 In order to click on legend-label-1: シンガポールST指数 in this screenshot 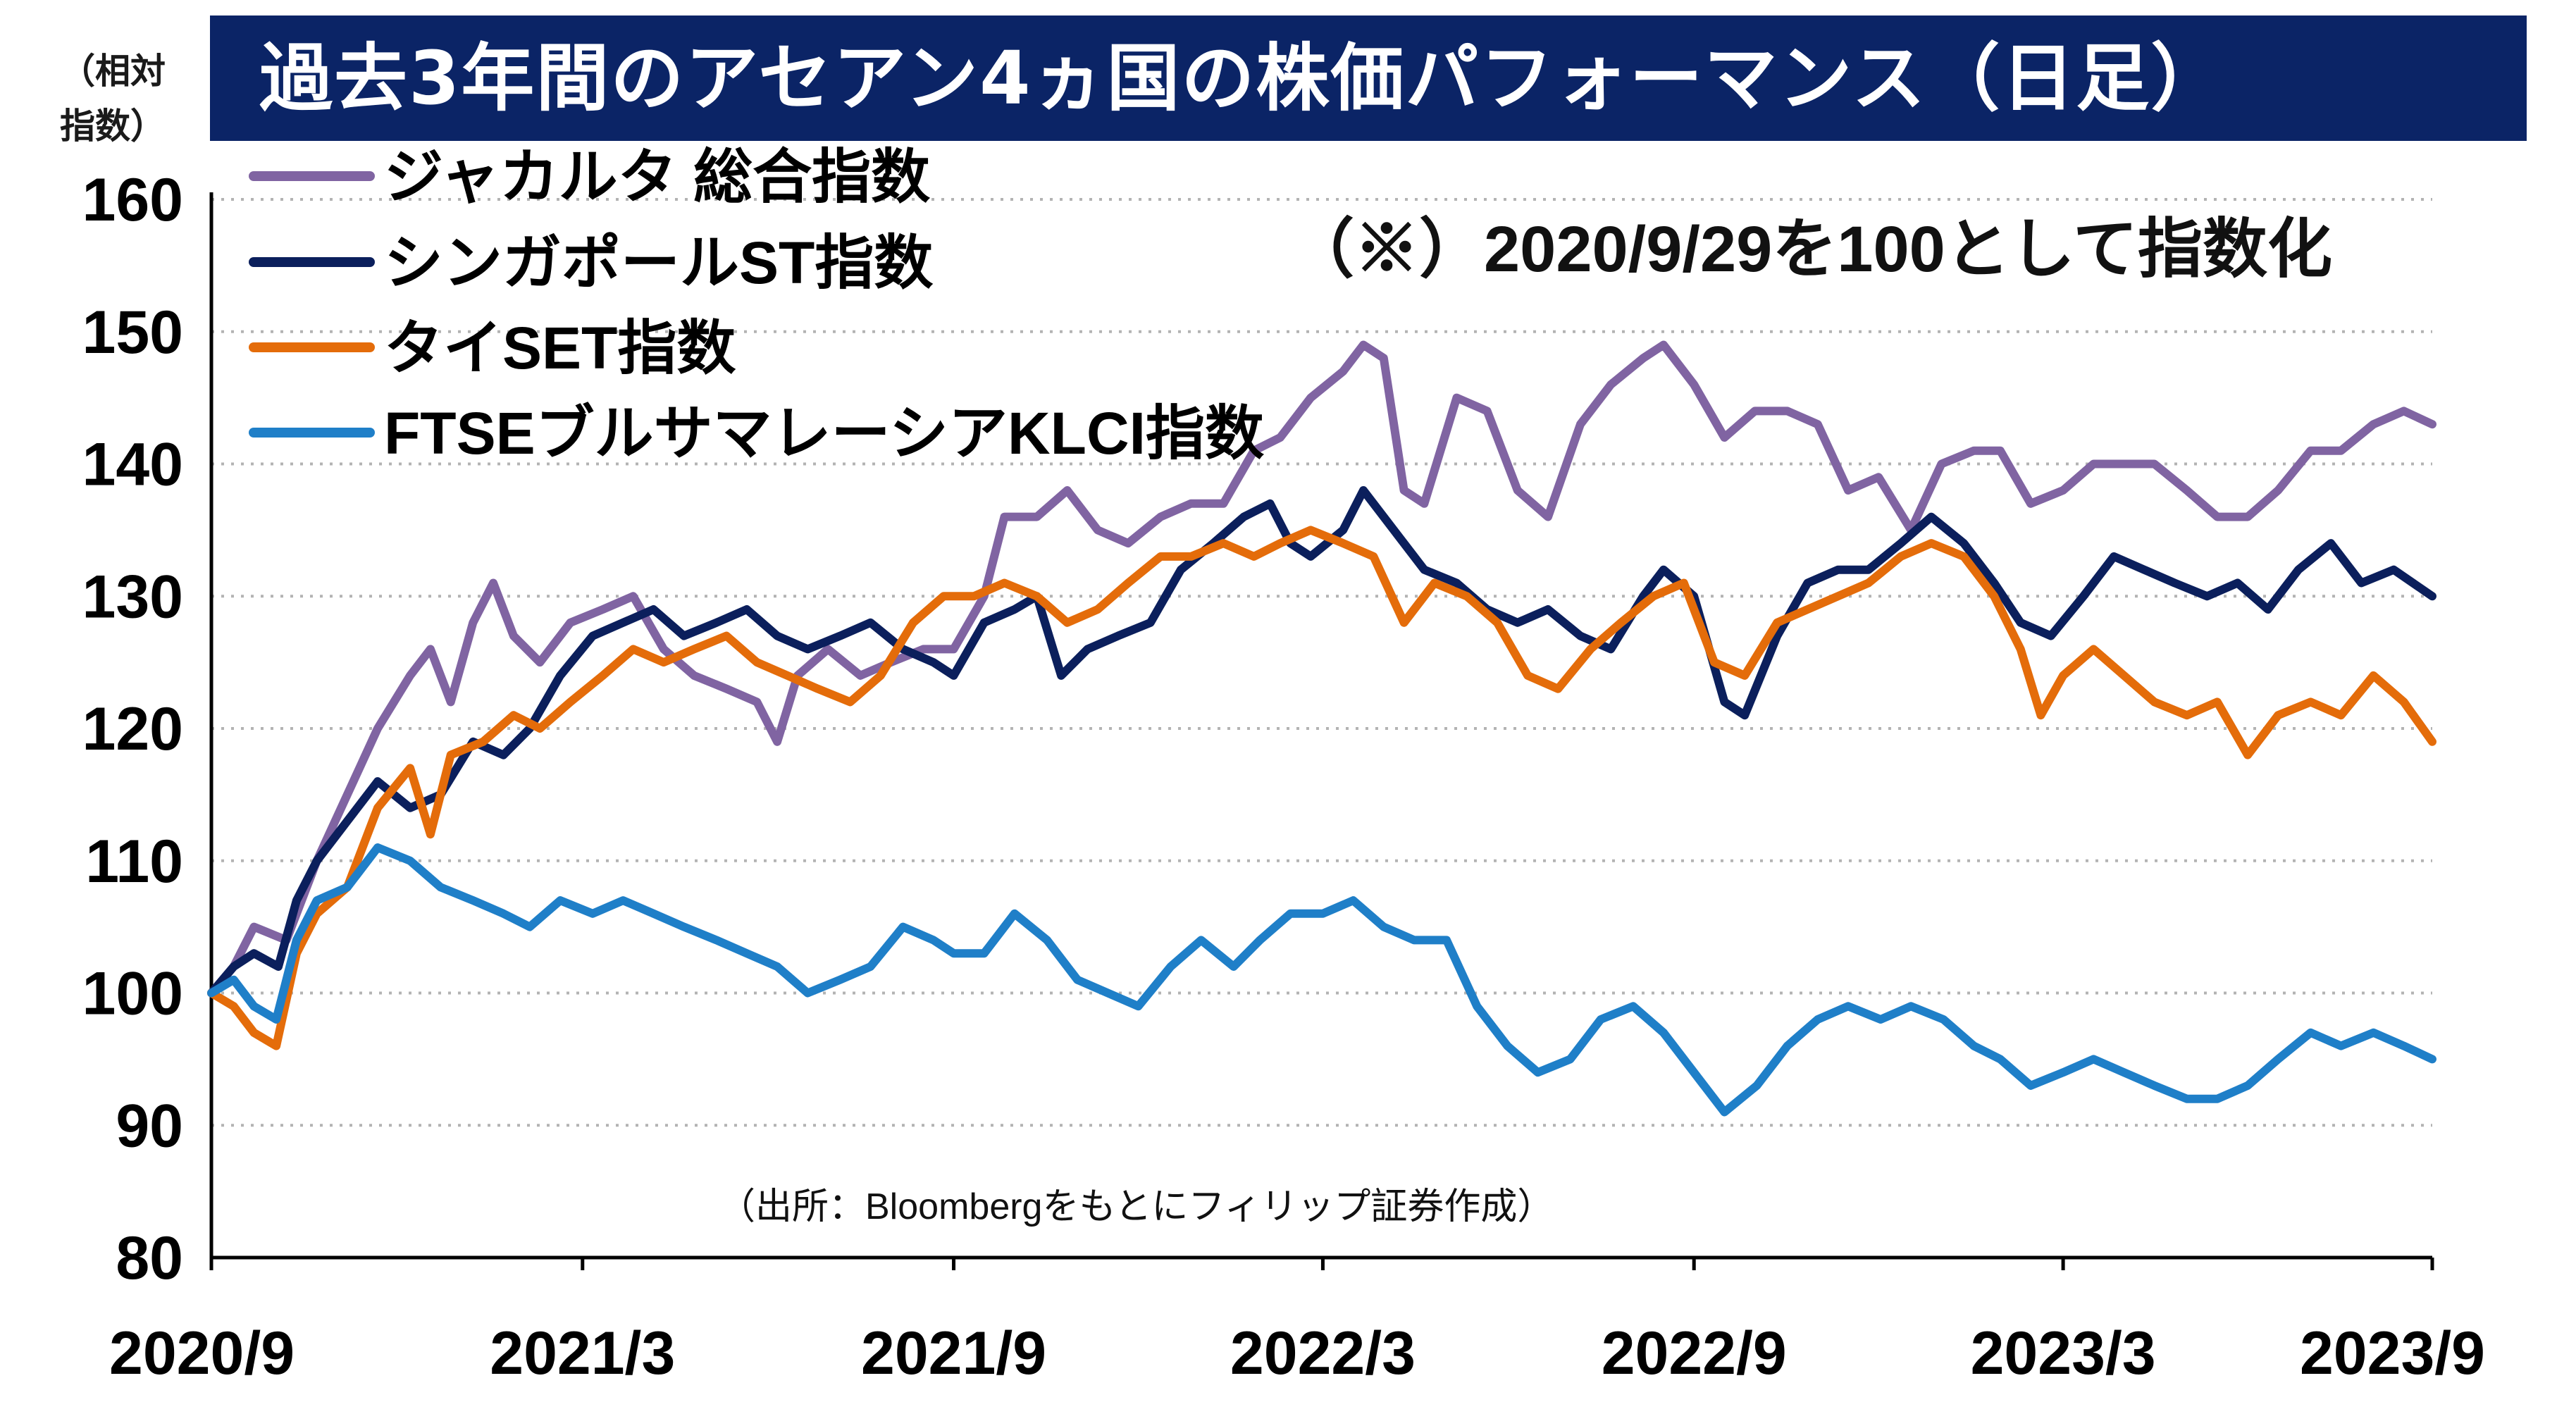, I will do `click(658, 263)`.